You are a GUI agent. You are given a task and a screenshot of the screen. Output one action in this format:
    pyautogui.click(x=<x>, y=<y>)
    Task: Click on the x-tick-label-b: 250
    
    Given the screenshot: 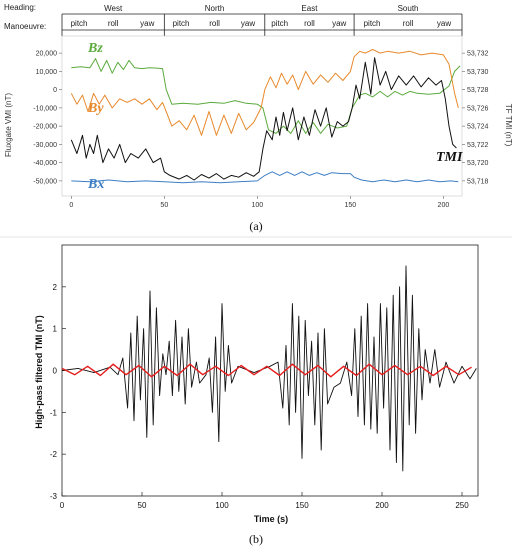 What is the action you would take?
    pyautogui.click(x=462, y=505)
    